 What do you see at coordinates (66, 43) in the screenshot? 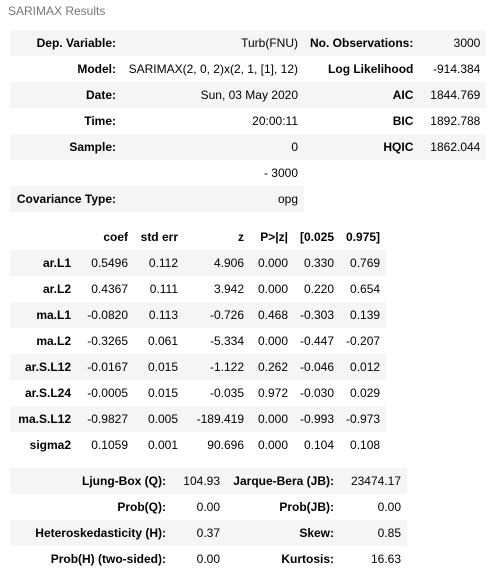
I see `summary-label: Dep. Variable:` at bounding box center [66, 43].